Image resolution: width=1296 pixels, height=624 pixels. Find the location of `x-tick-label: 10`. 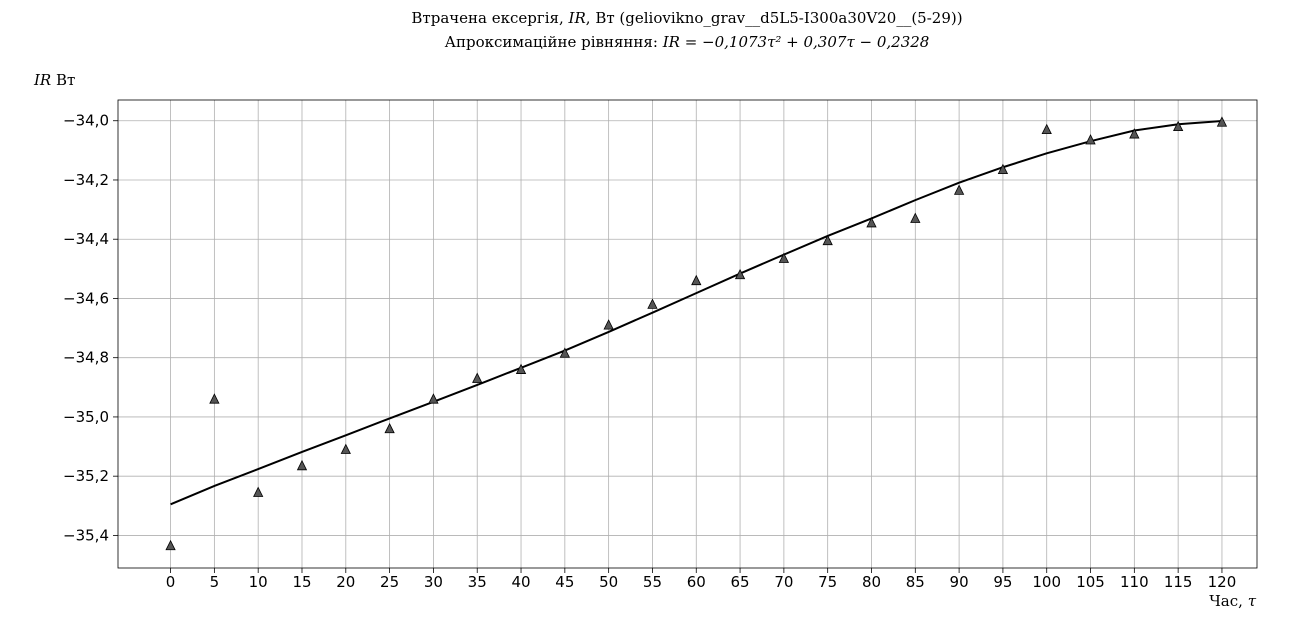

x-tick-label: 10 is located at coordinates (258, 582).